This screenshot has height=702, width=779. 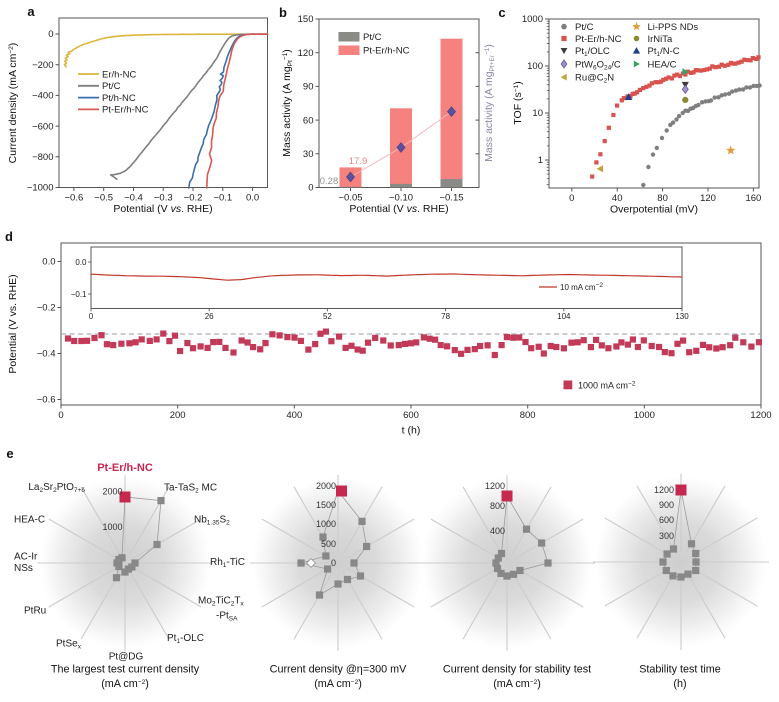 What do you see at coordinates (125, 670) in the screenshot?
I see `svg-text:The largest test current densi: The largest test current density` at bounding box center [125, 670].